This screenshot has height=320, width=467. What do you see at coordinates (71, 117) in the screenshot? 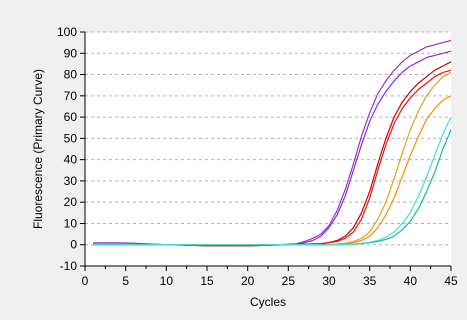
I see `y-tick-label-7: 60` at bounding box center [71, 117].